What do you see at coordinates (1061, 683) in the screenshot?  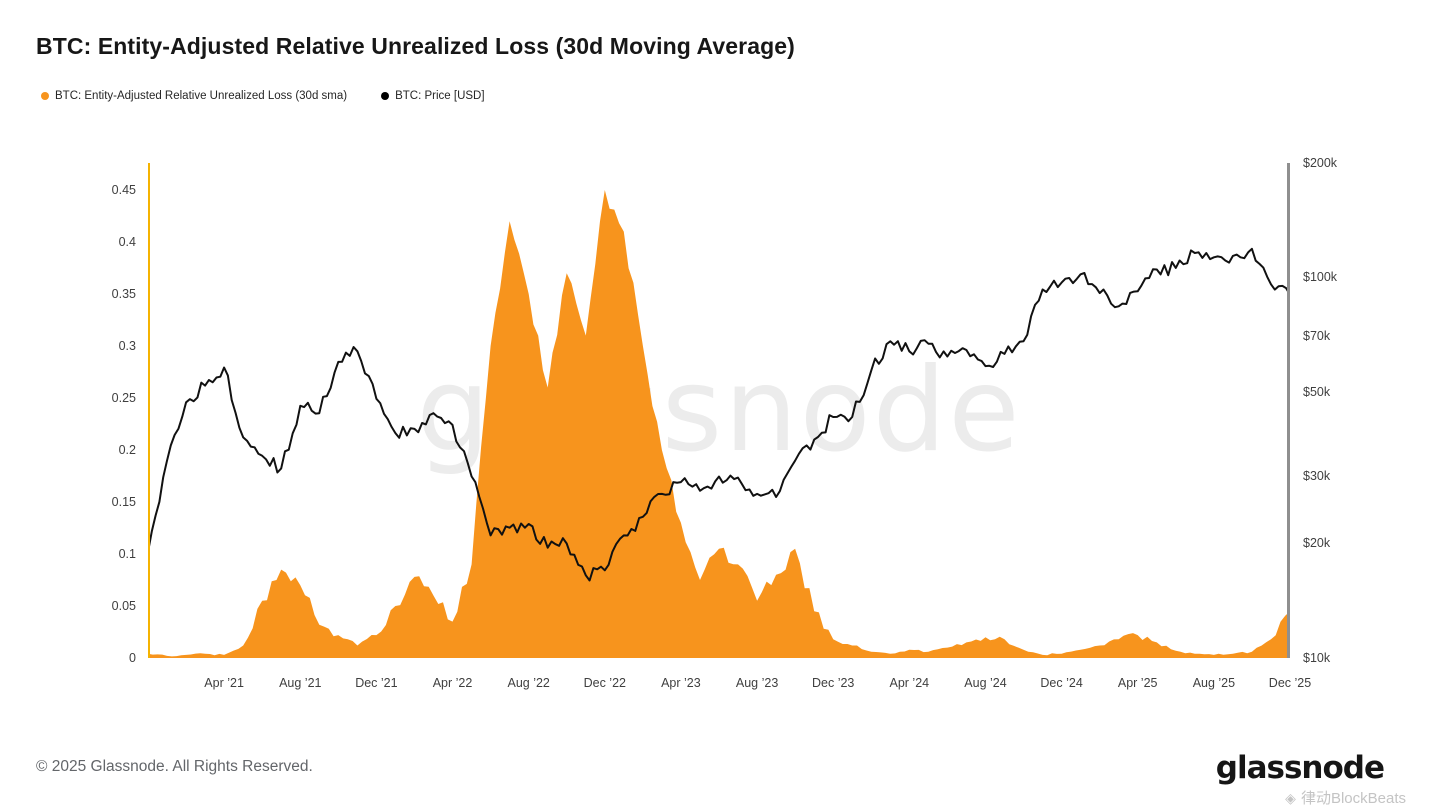 I see `x-tick-label: Dec ’24` at bounding box center [1061, 683].